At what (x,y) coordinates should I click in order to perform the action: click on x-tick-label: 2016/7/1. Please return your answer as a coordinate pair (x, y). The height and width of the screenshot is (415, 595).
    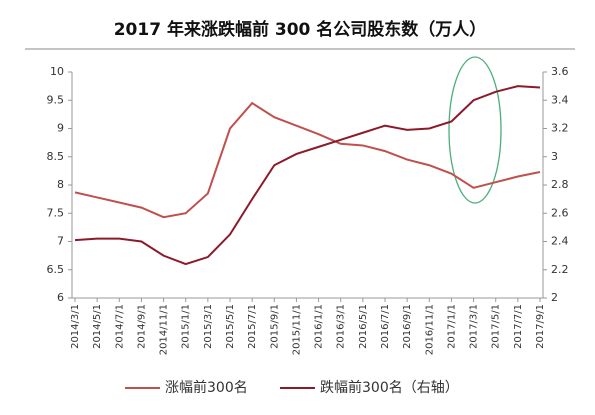
    Looking at the image, I should click on (385, 326).